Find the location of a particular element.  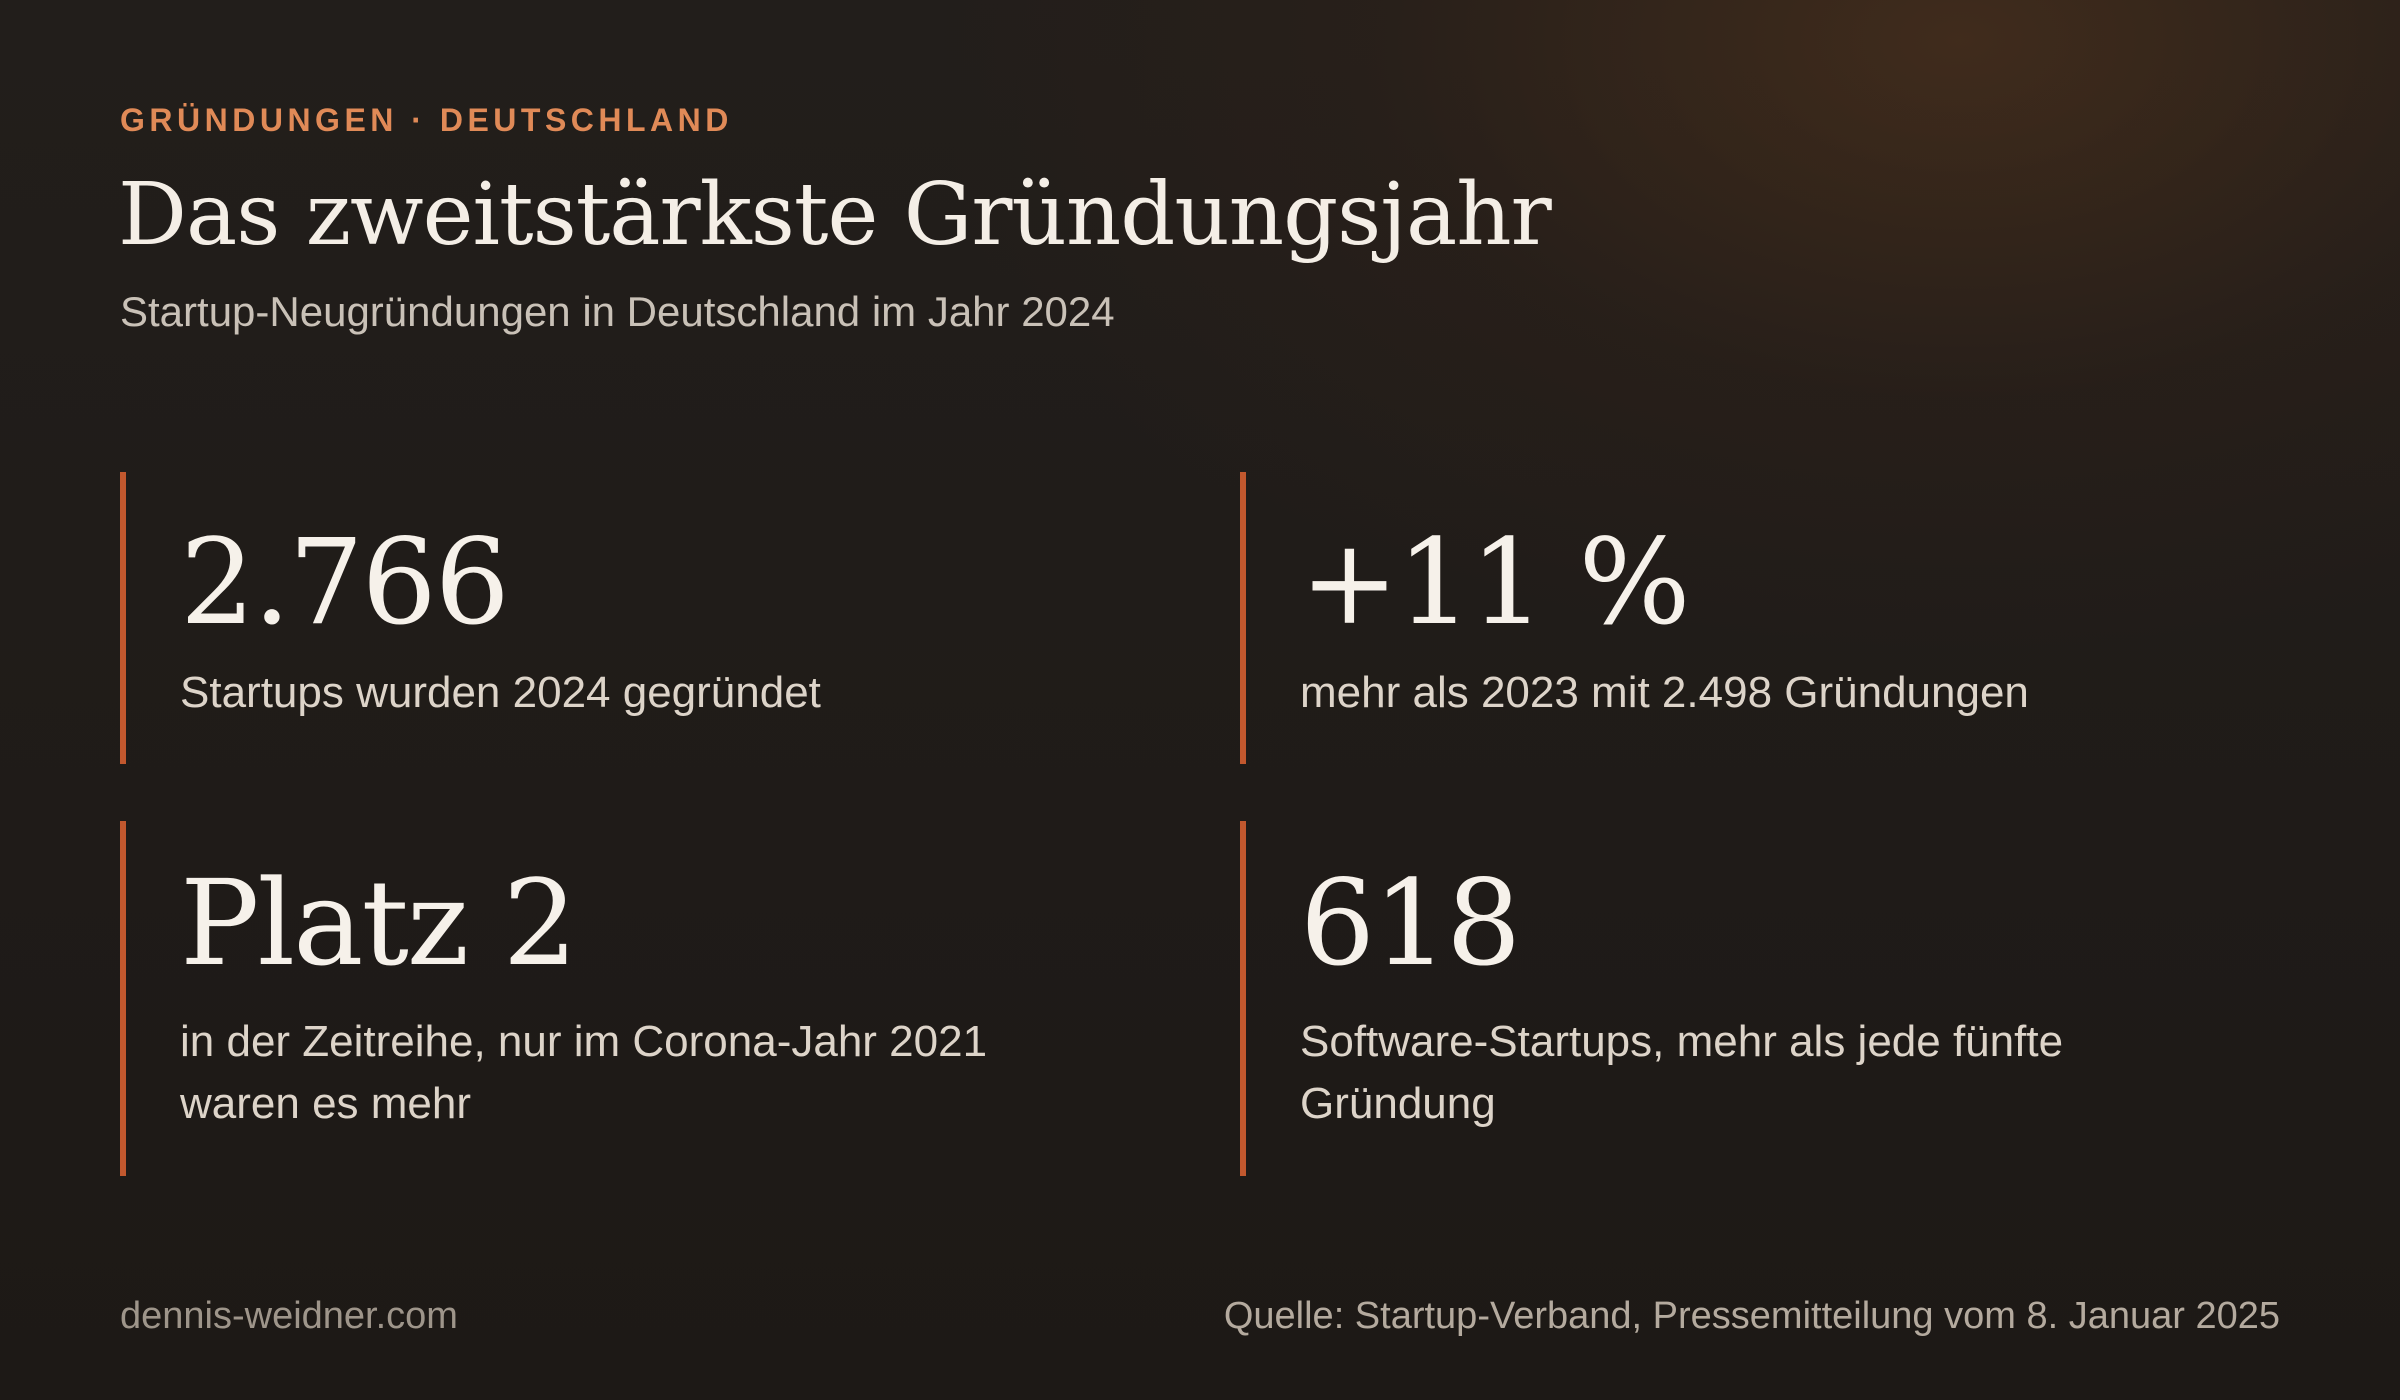

stat-card-total-startups: 2.766 Startups wurden 2024 gegründet is located at coordinates (620, 618).